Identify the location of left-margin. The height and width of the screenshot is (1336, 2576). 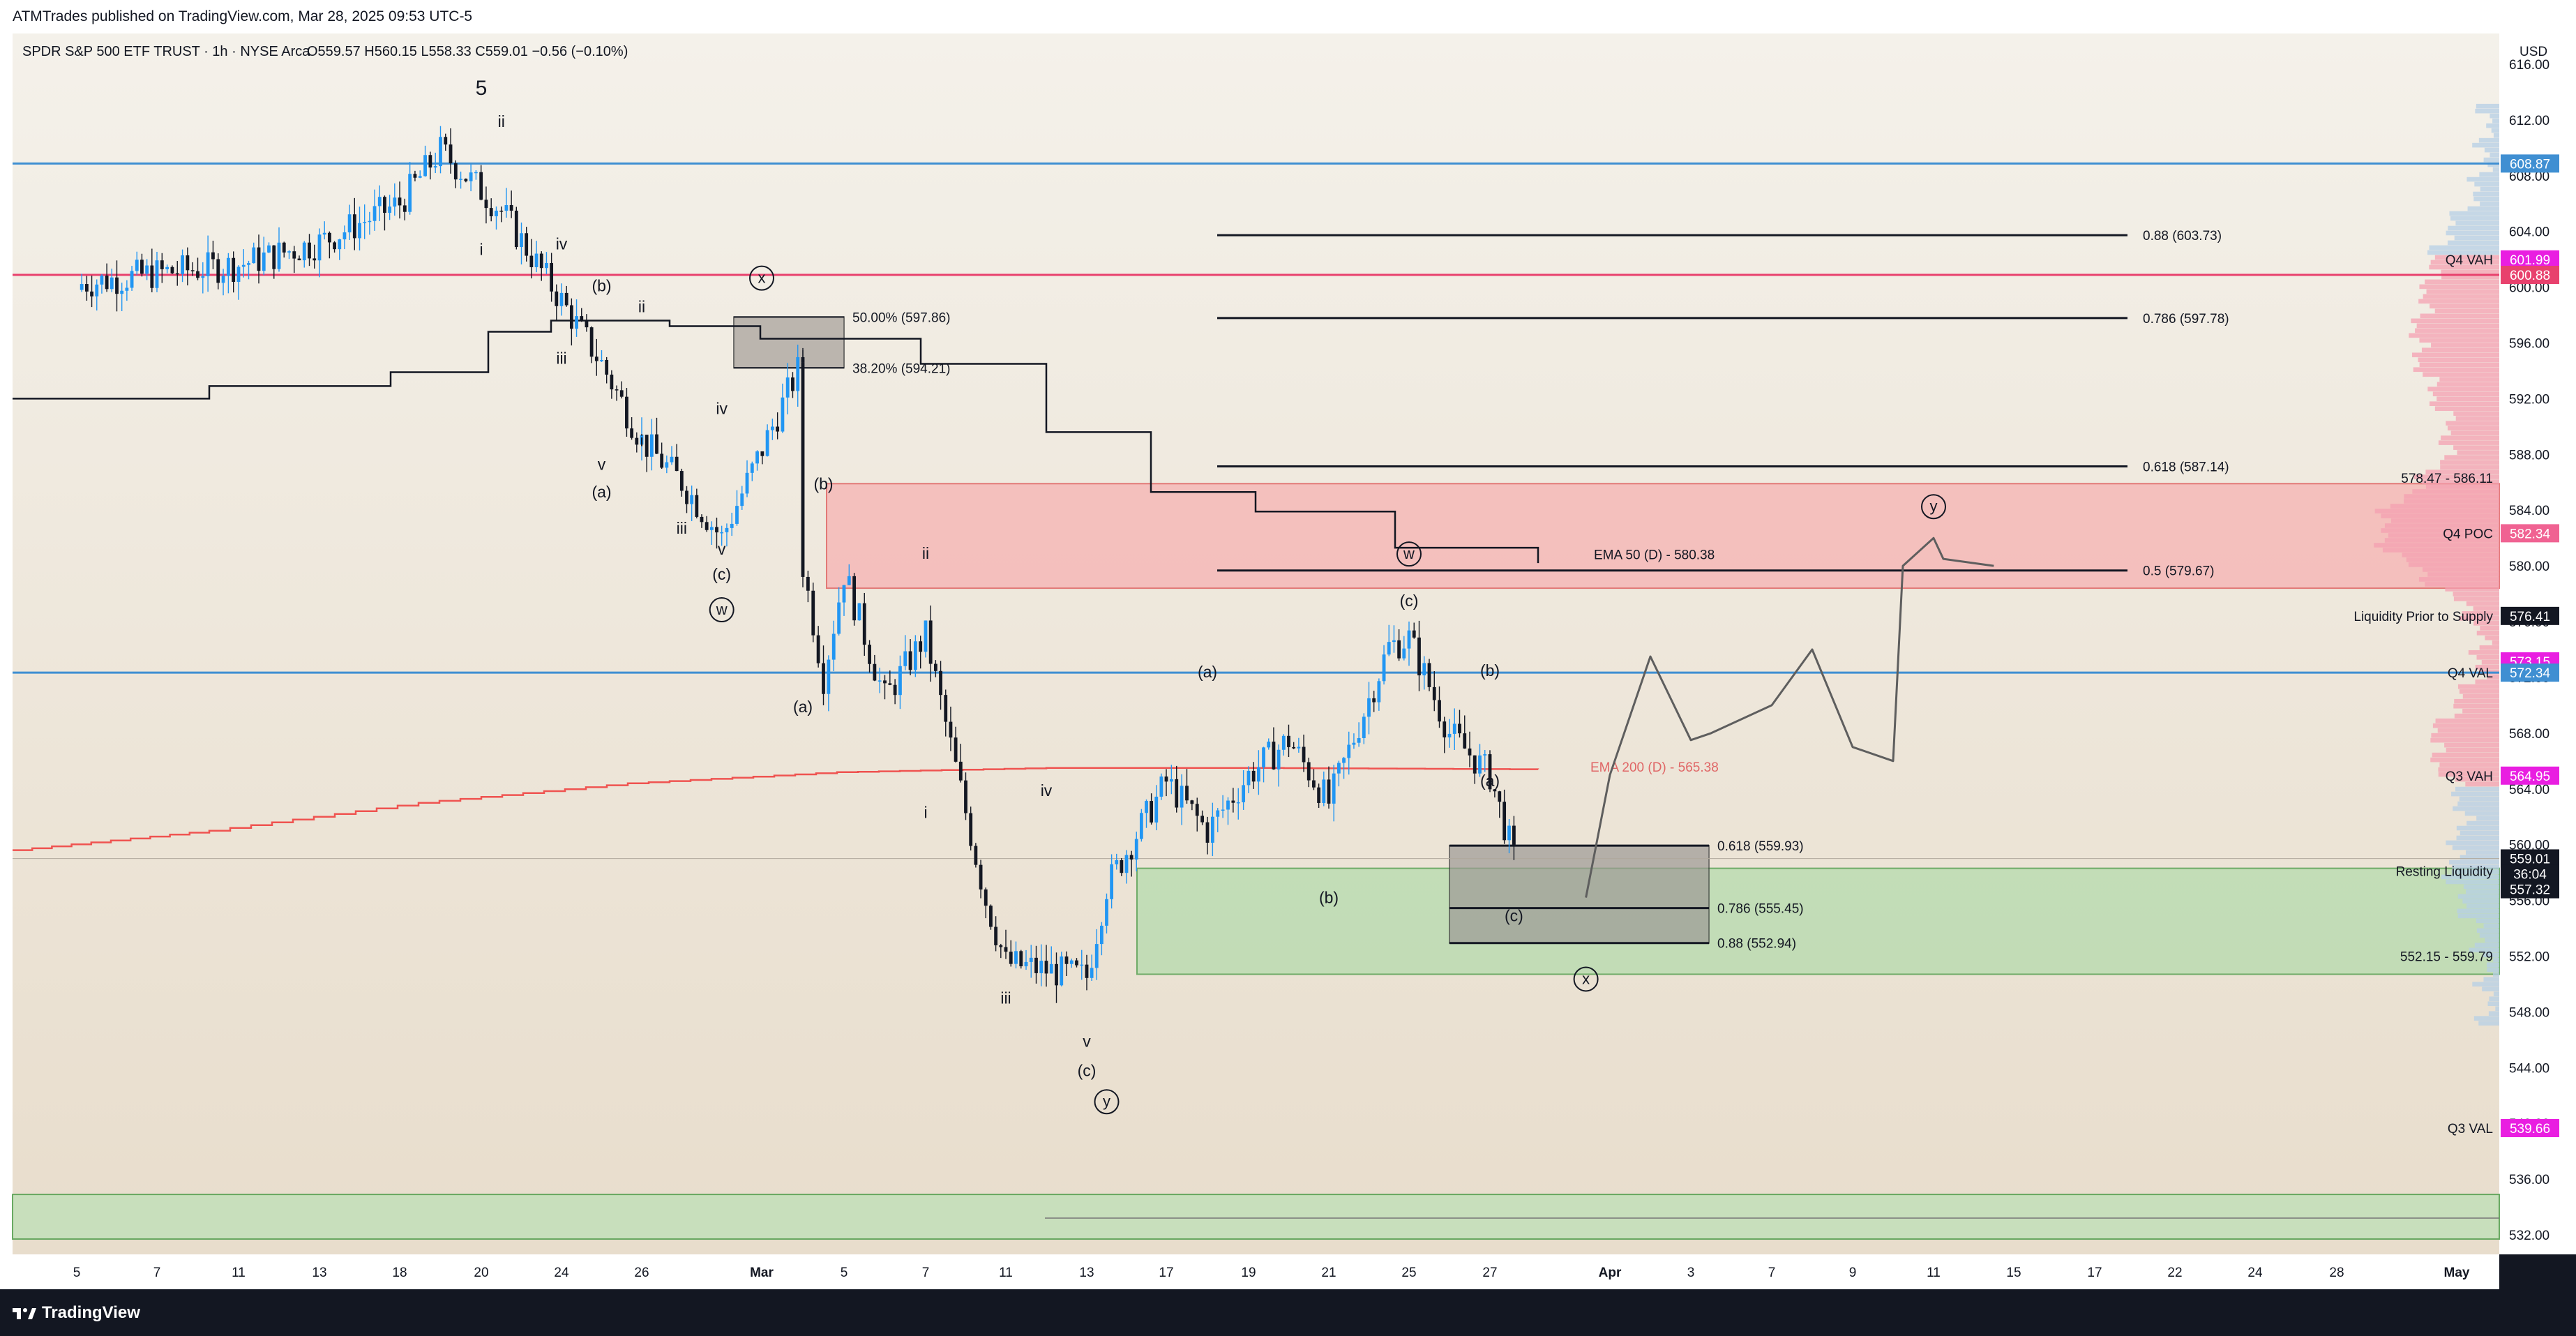
(6, 661).